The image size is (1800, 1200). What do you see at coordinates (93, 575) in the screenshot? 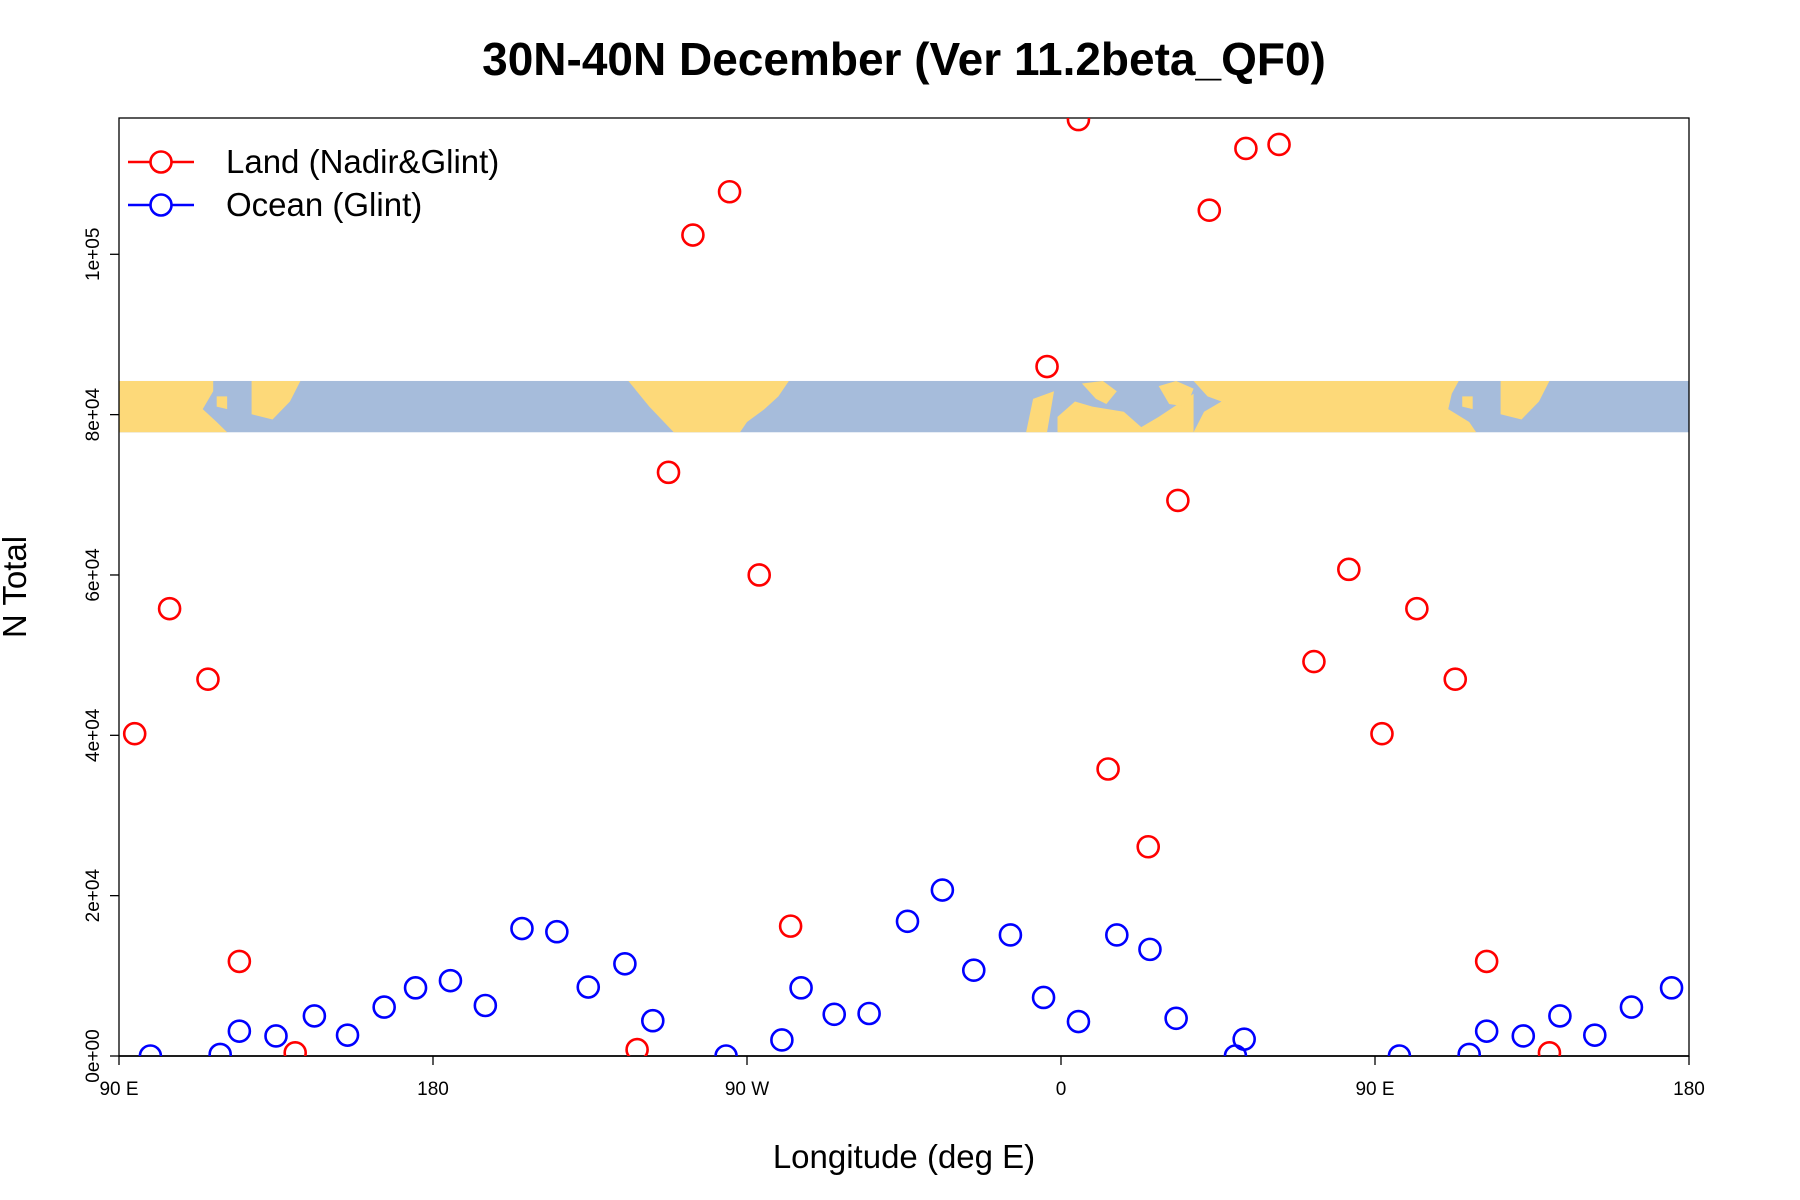
I see `y-tick-label: 6e+04` at bounding box center [93, 575].